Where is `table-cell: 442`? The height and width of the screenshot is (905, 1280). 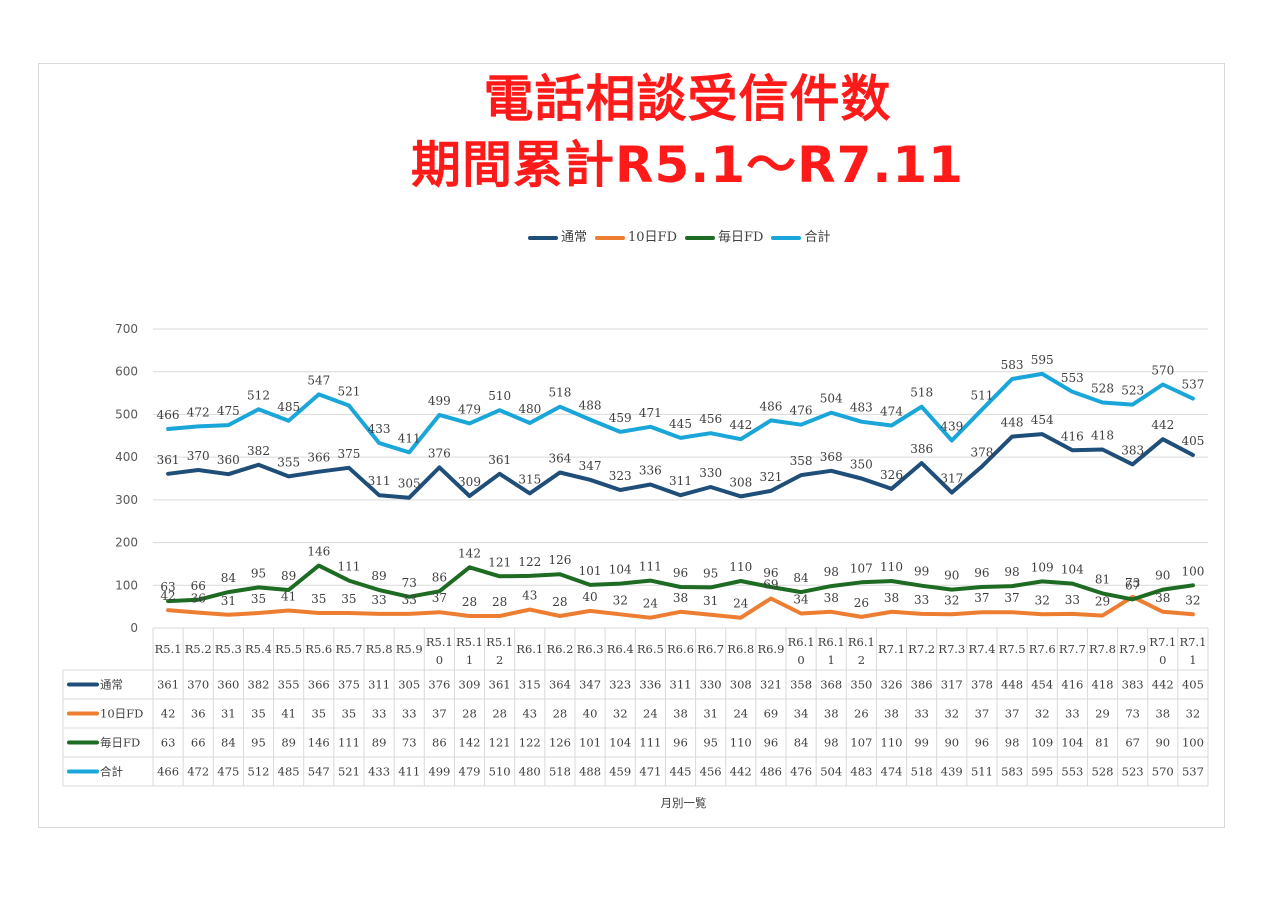
table-cell: 442 is located at coordinates (741, 772).